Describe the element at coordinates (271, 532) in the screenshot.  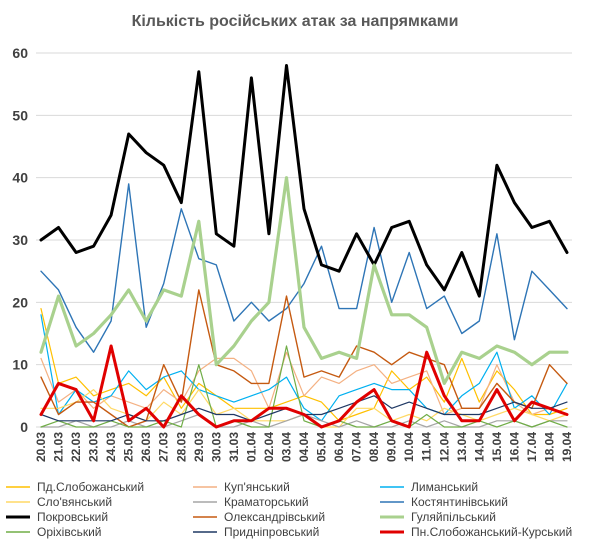
I see `legend-label: Придніпровський` at that location.